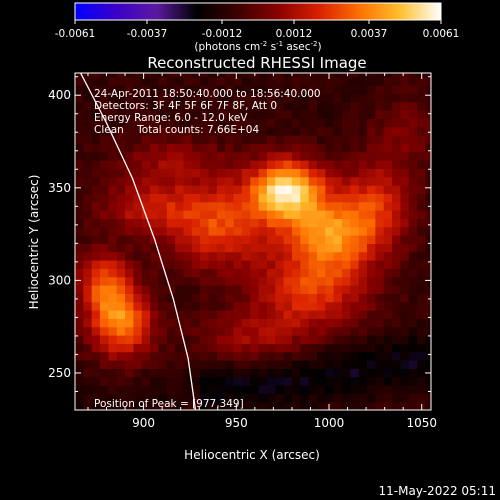 The height and width of the screenshot is (500, 500). Describe the element at coordinates (329, 423) in the screenshot. I see `x-tick-label: 1000` at that location.